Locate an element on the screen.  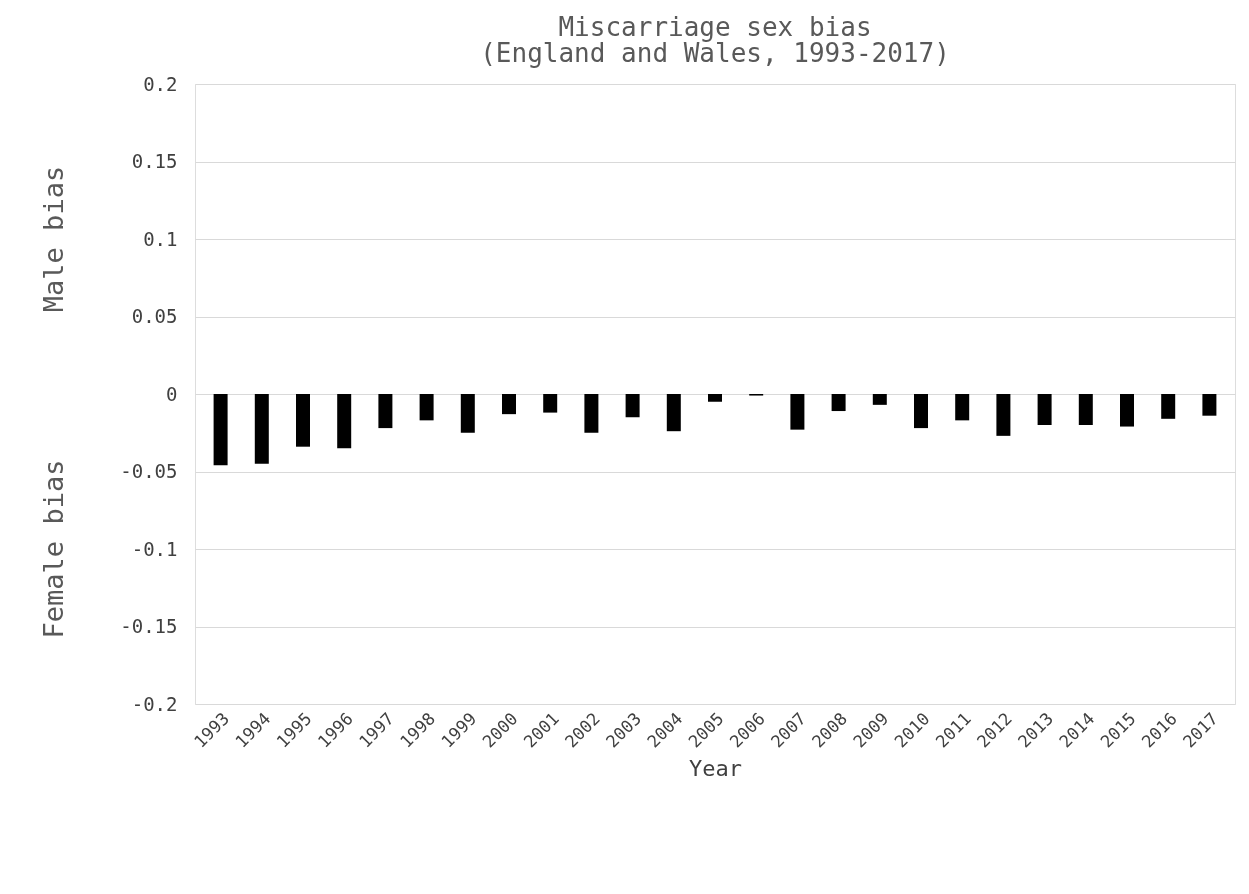
chart-title: Miscarriage sex bias is located at coordinates (715, 27).